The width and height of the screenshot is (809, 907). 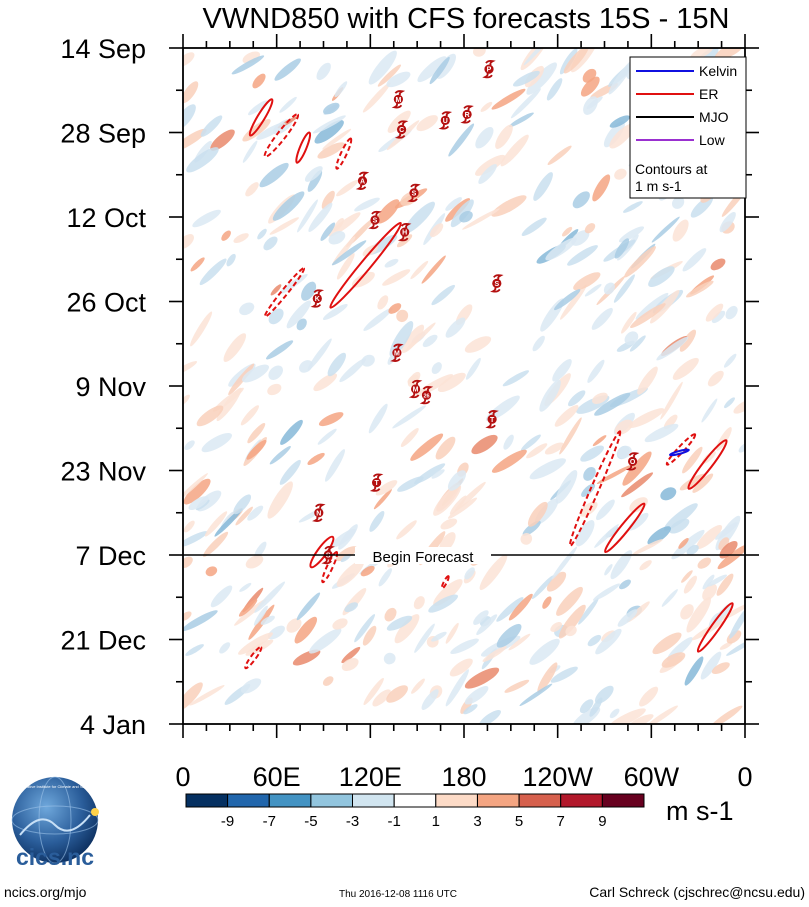 What do you see at coordinates (394, 821) in the screenshot?
I see `colorbar-label: -1` at bounding box center [394, 821].